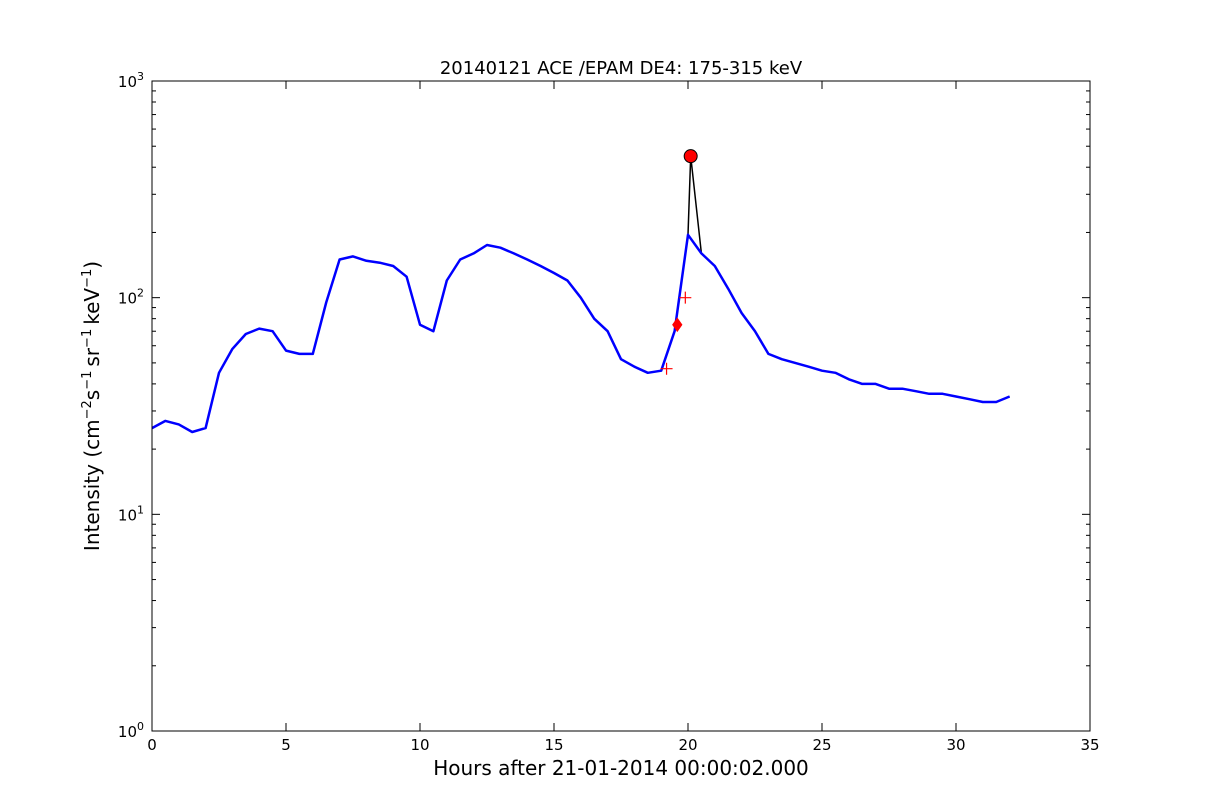  I want to click on x-tick-label: 30, so click(955, 745).